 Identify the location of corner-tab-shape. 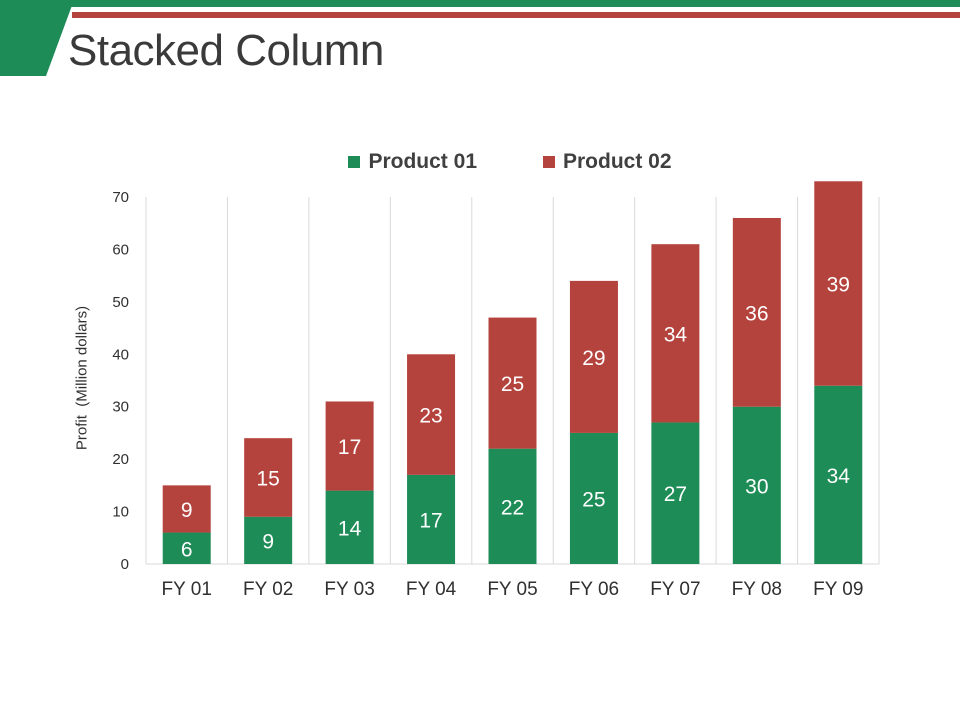
(37, 38).